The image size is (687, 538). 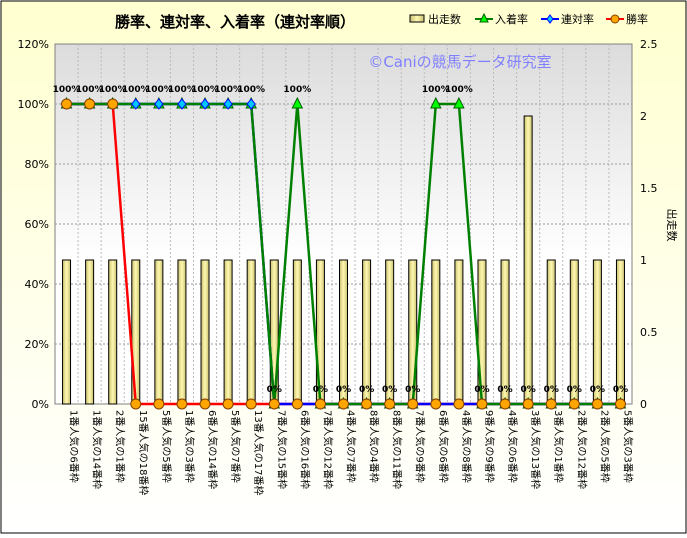 I want to click on x-tick-label: 4番人気の6番枠, so click(x=512, y=446).